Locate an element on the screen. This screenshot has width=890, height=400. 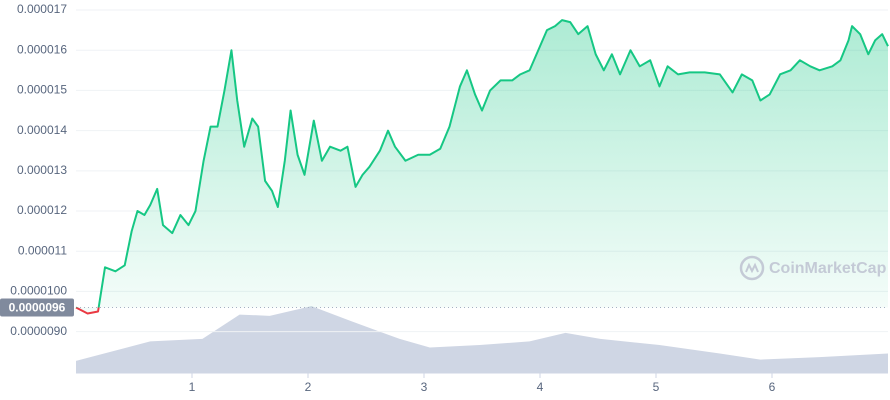
watermark-logo-mark is located at coordinates (752, 268).